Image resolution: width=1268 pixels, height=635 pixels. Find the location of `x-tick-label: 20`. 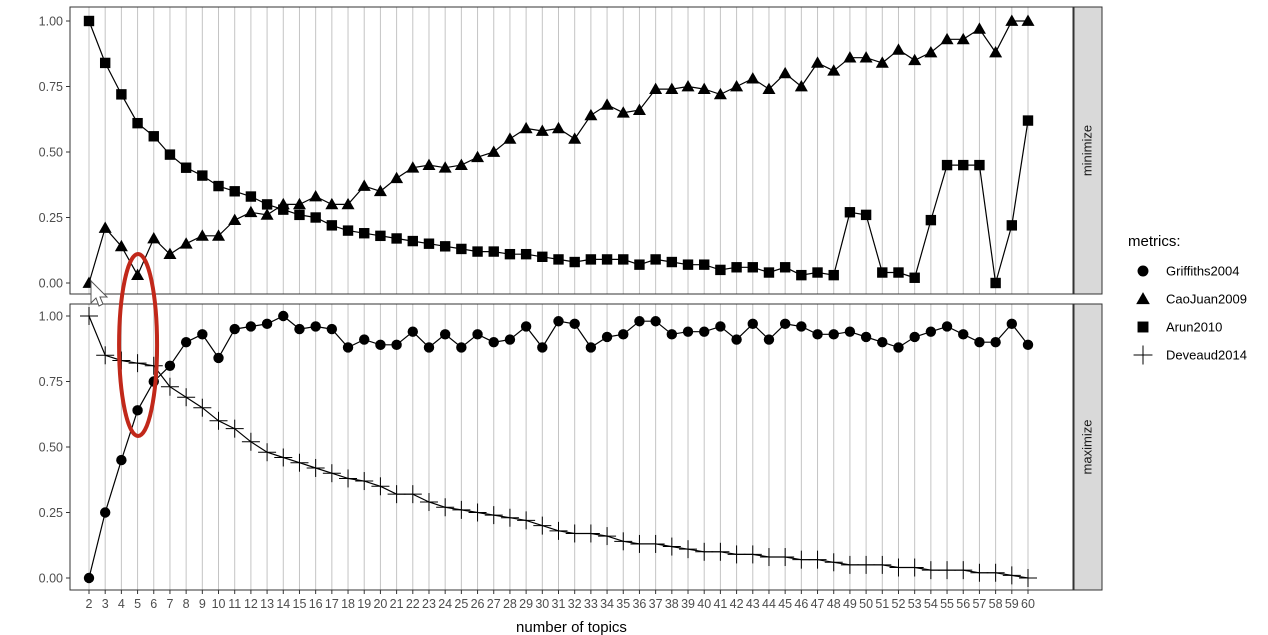

x-tick-label: 20 is located at coordinates (380, 604).